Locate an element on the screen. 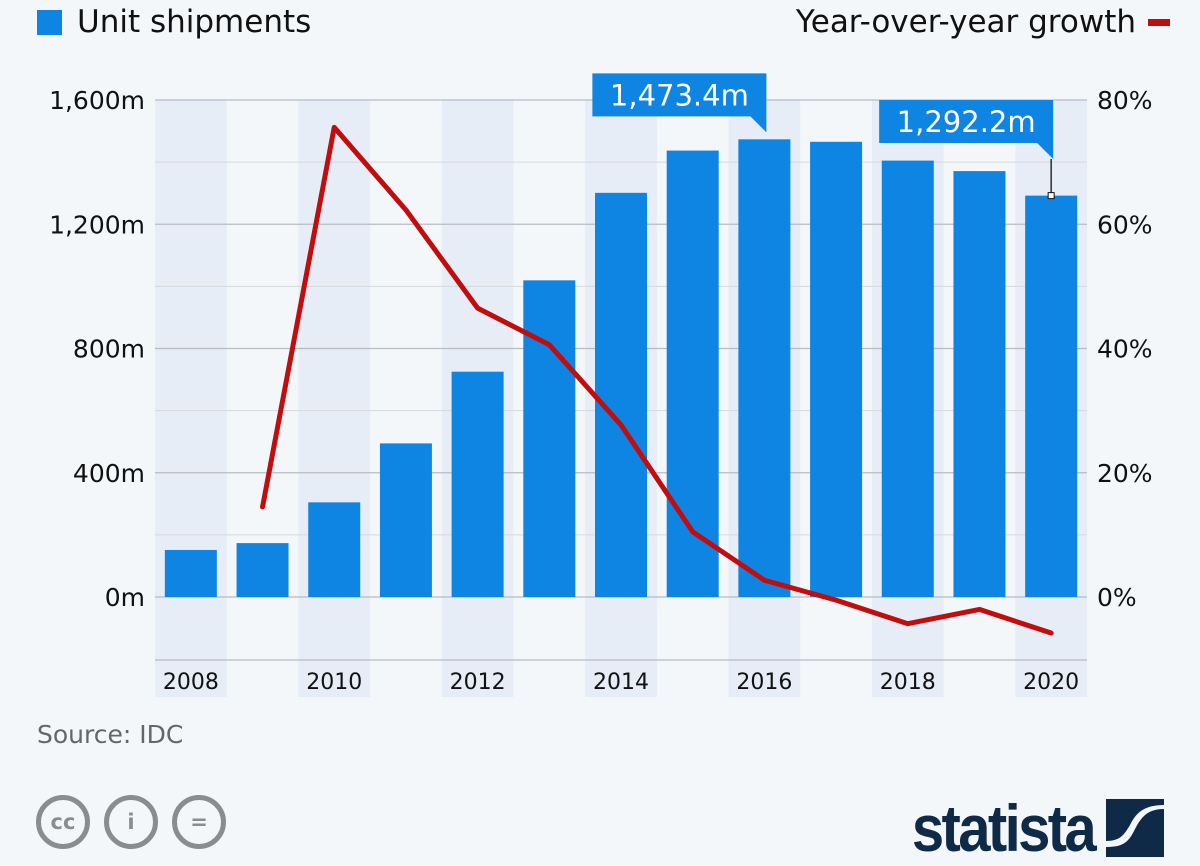 This screenshot has width=1200, height=866. left-tick-label: 400m is located at coordinates (109, 473).